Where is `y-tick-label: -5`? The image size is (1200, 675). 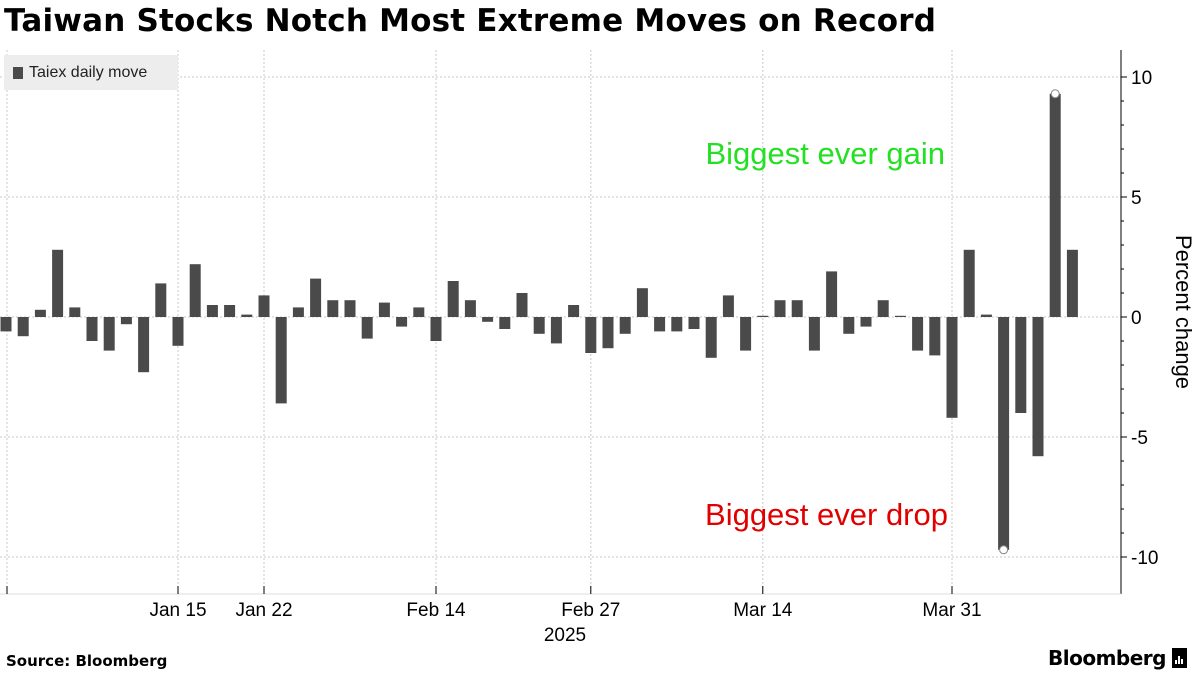 y-tick-label: -5 is located at coordinates (1139, 438).